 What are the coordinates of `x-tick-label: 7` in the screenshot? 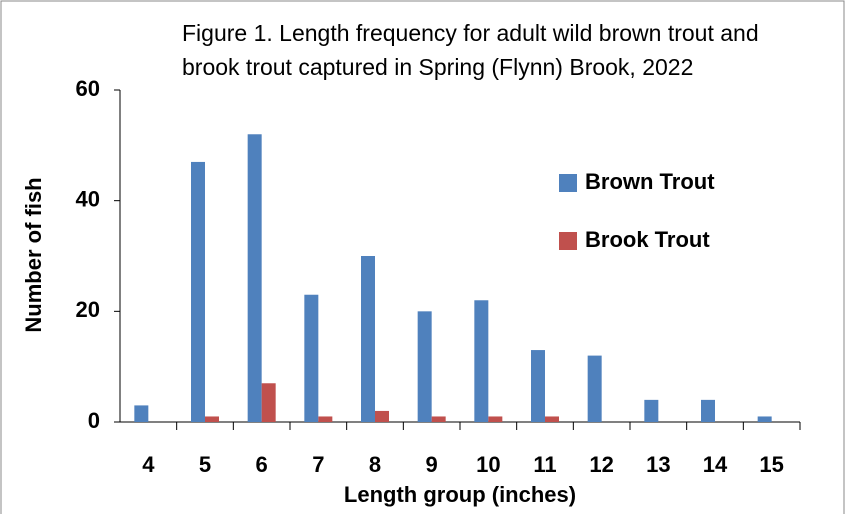 It's located at (318, 464).